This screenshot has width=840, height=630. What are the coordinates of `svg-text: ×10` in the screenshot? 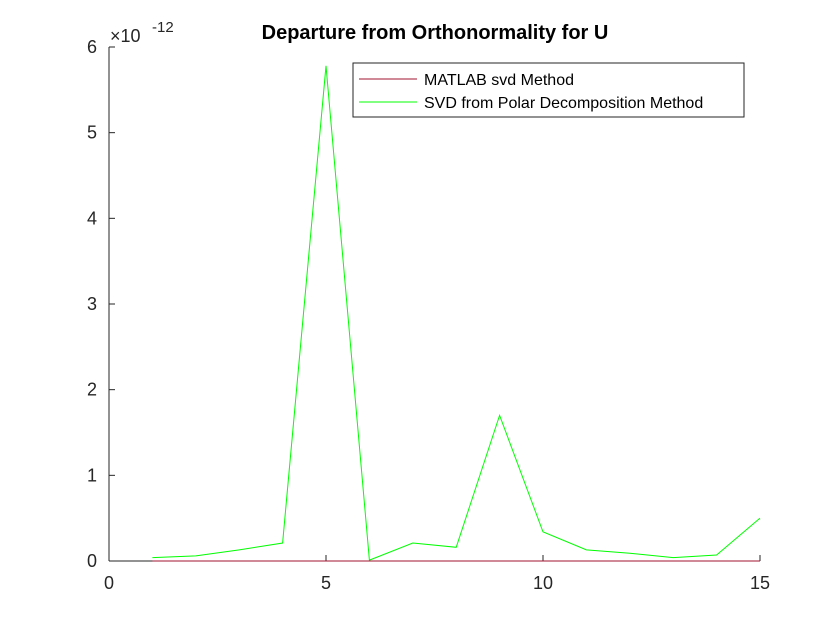 It's located at (125, 36).